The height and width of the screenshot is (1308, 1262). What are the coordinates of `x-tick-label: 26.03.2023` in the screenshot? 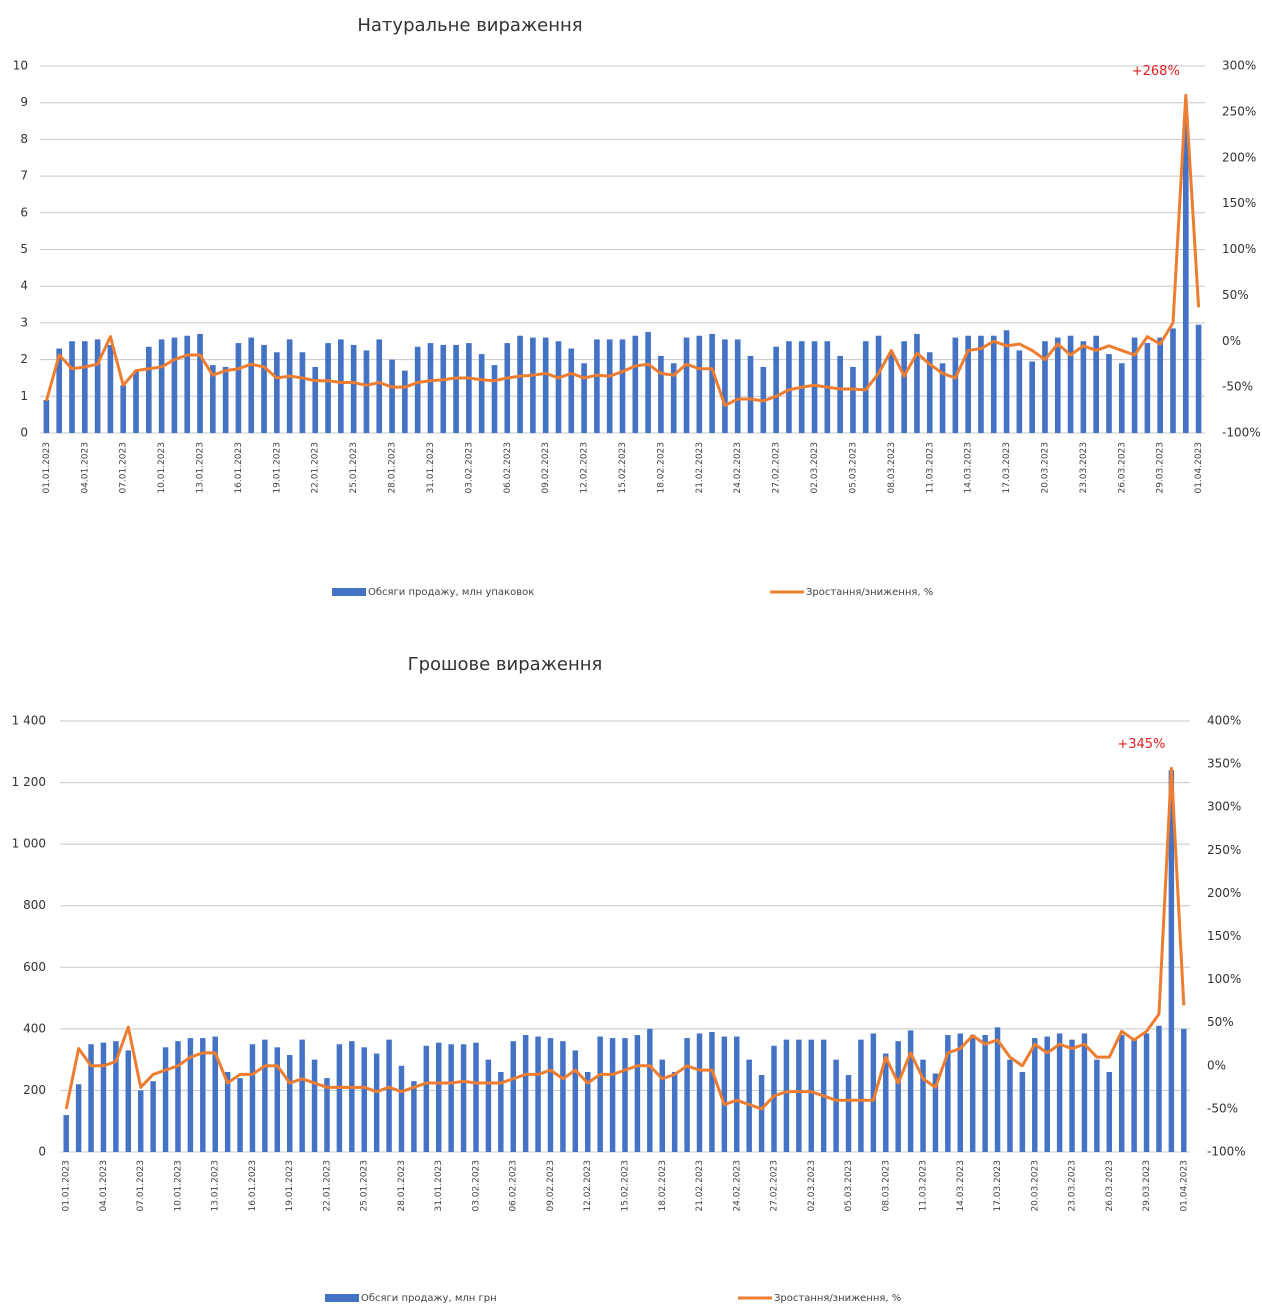 It's located at (1122, 468).